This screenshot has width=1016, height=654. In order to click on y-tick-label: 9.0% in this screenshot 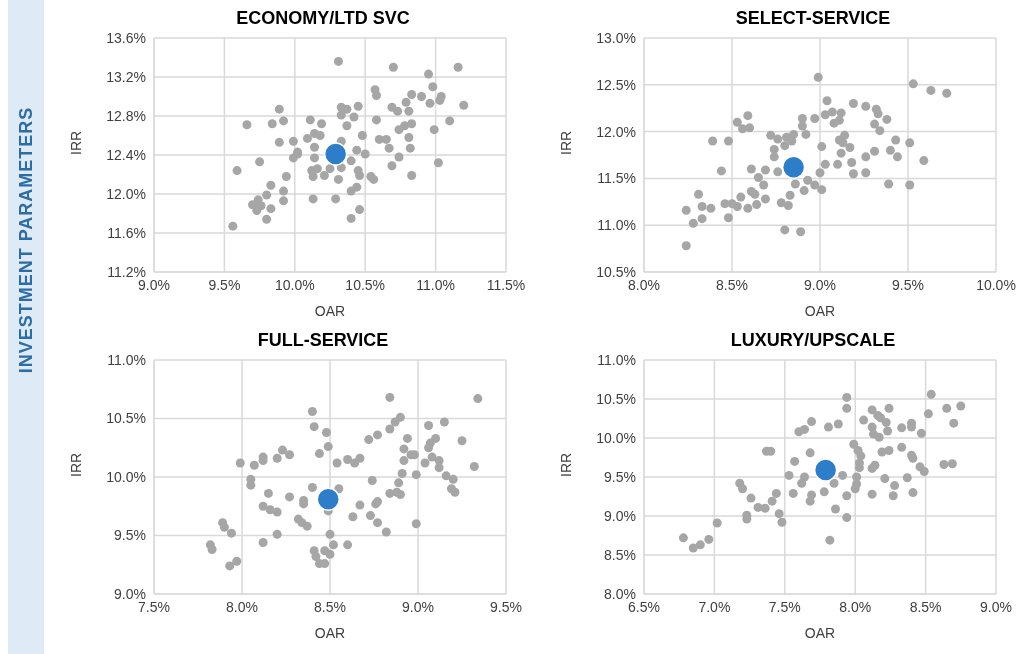, I will do `click(620, 515)`.